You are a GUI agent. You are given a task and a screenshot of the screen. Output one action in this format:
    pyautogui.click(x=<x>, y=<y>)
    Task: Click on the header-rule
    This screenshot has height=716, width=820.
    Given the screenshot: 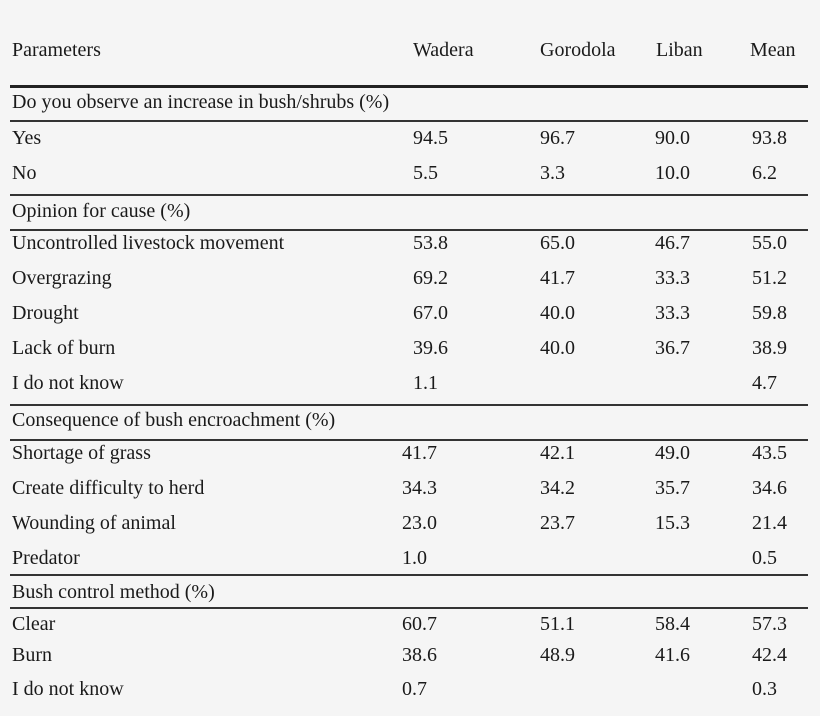 What is the action you would take?
    pyautogui.click(x=409, y=86)
    